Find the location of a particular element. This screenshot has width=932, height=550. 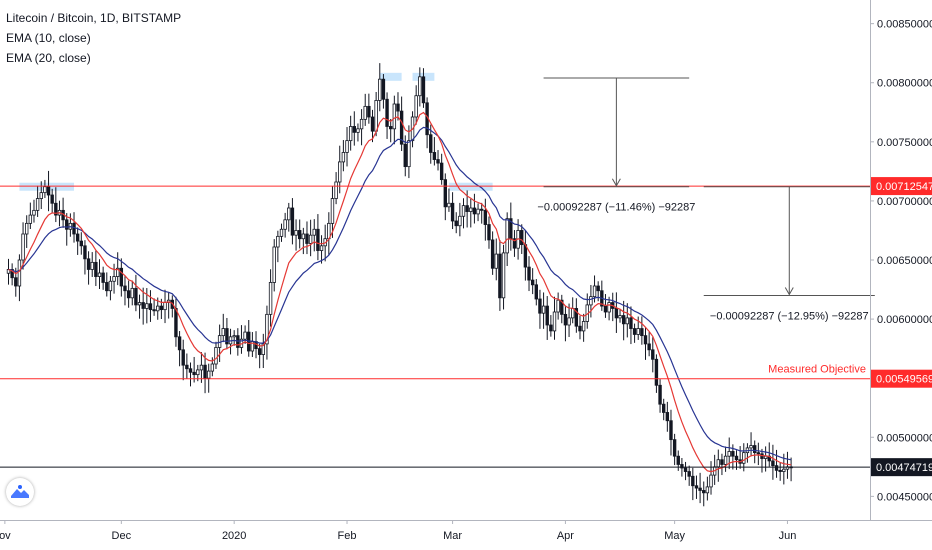

ema10-legend: EMA (10, close) is located at coordinates (48, 38).